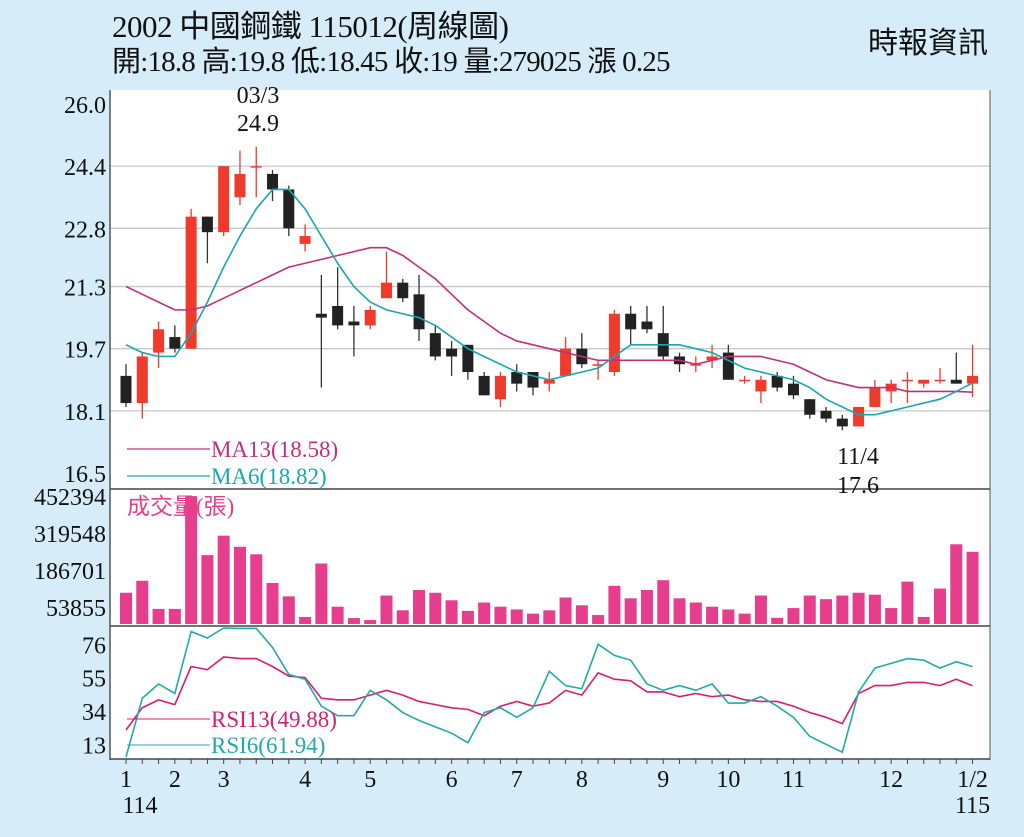 This screenshot has height=837, width=1024. Describe the element at coordinates (305, 780) in the screenshot. I see `x-tick-month: 4` at that location.